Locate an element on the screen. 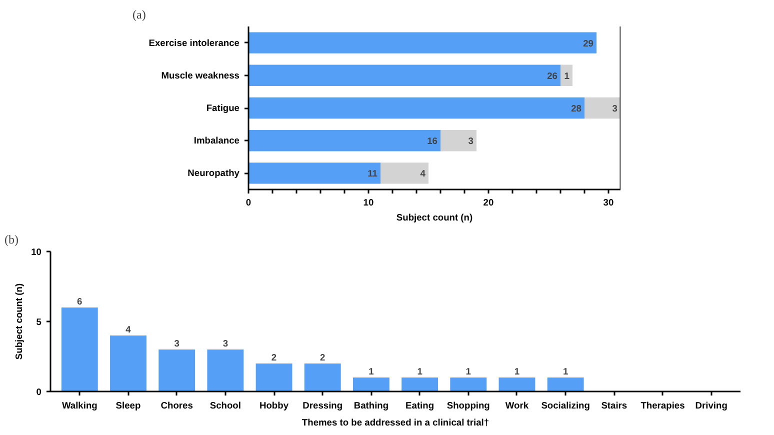 The height and width of the screenshot is (435, 774). text: (a) is located at coordinates (139, 15).